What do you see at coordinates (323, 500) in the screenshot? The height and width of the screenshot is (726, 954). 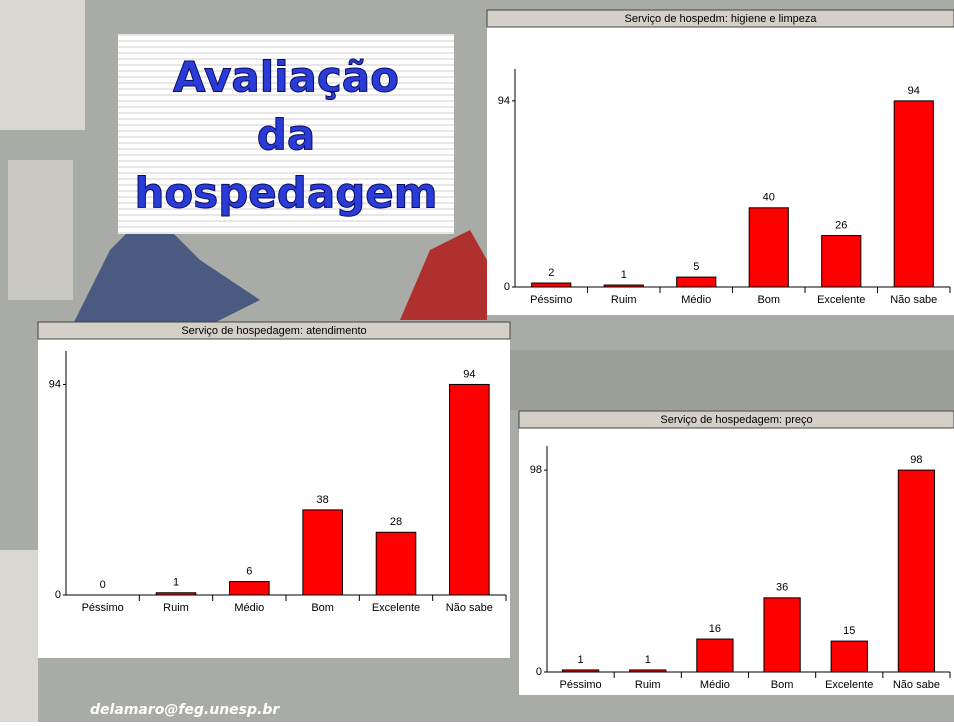 I see `value-label: 38` at bounding box center [323, 500].